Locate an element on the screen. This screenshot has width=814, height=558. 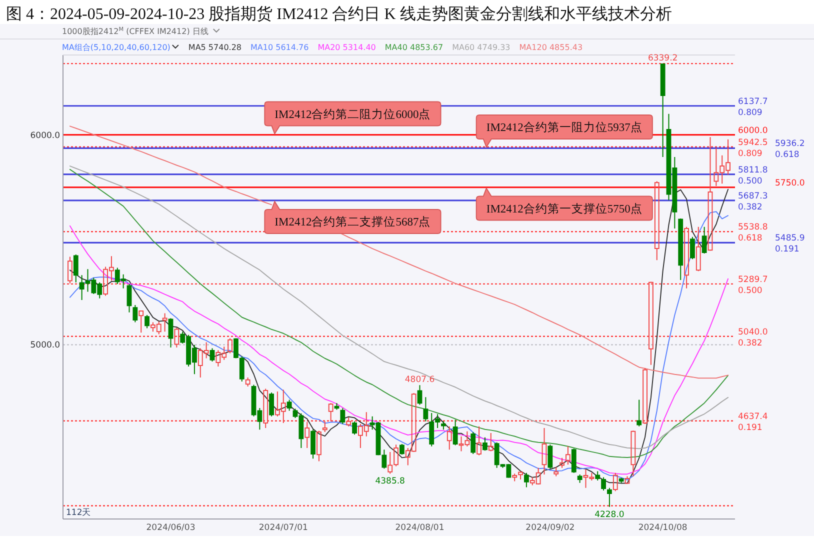
annotation: IM2412合约第二阻力位6000点 is located at coordinates (352, 114).